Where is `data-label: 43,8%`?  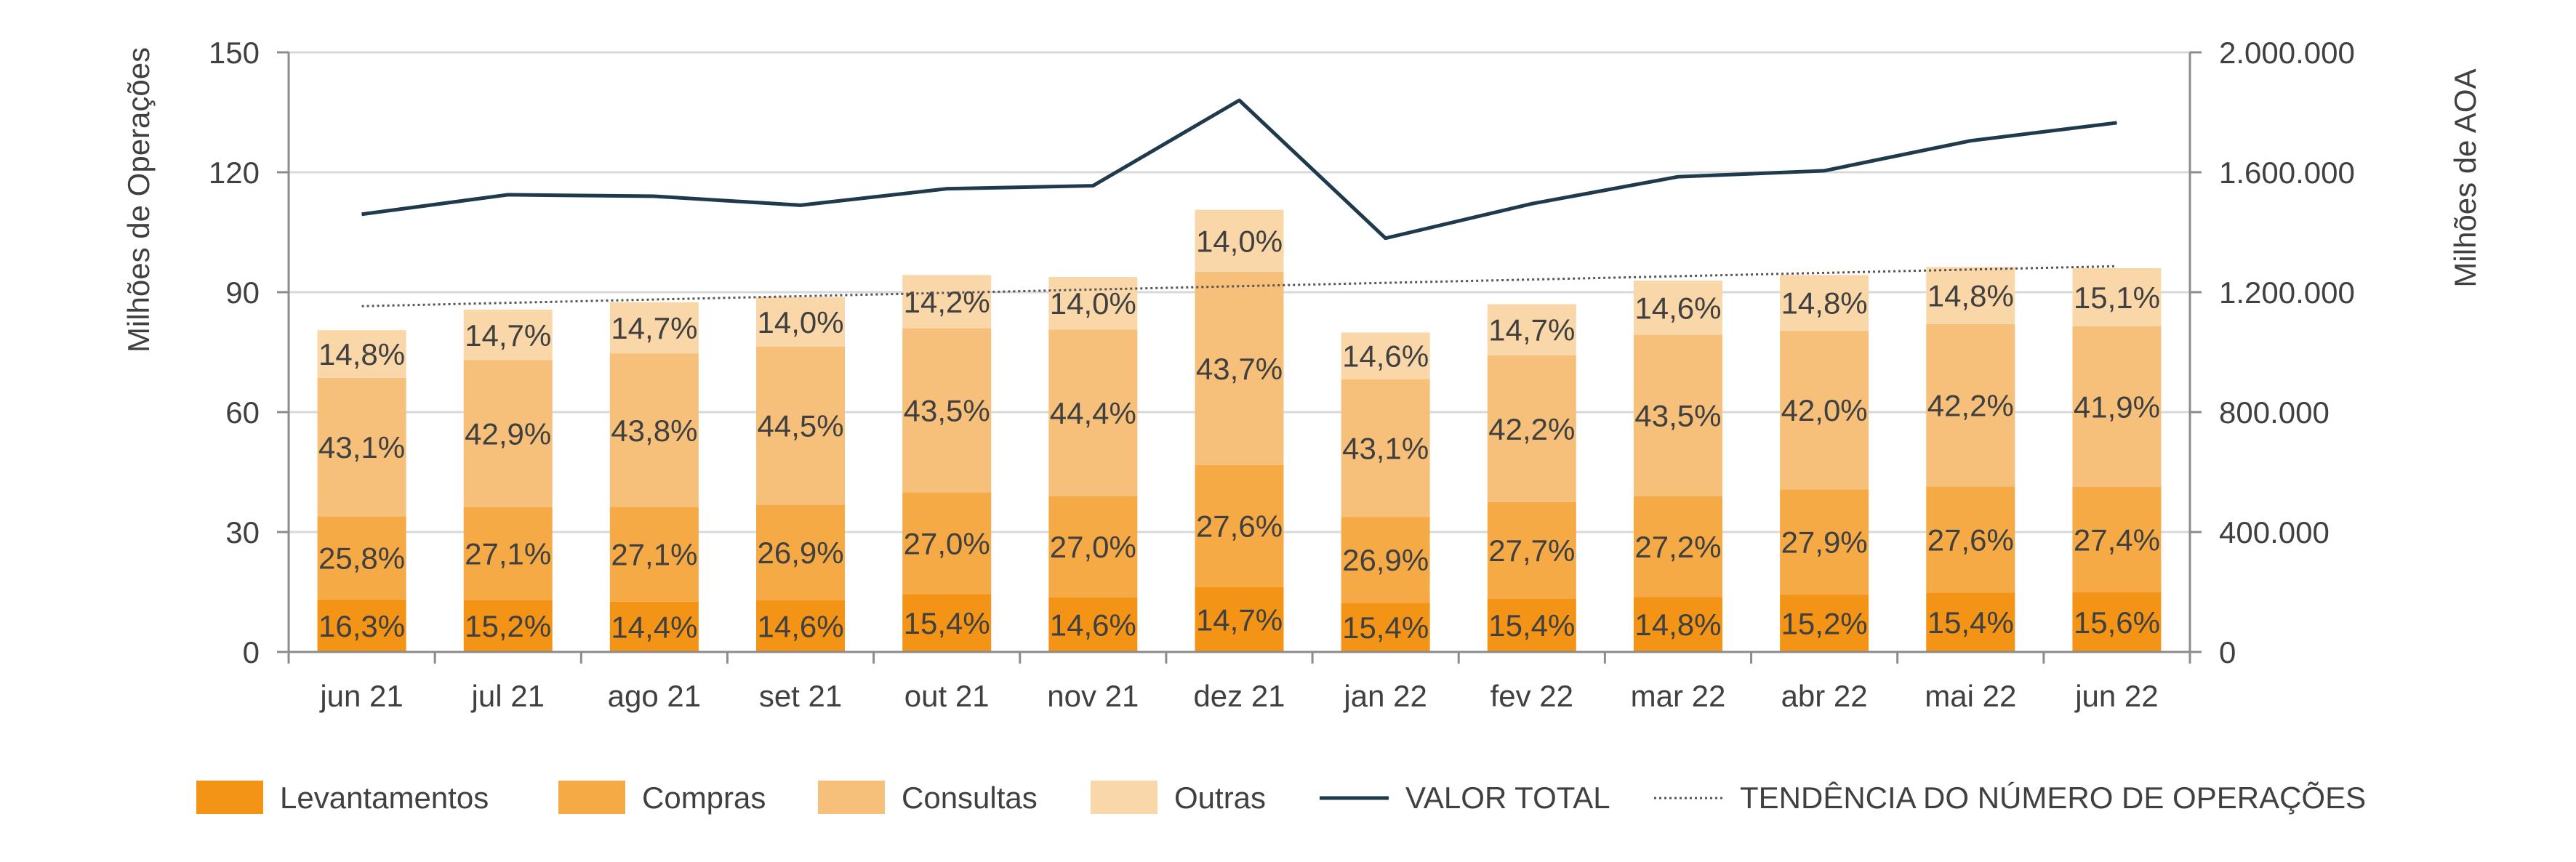
data-label: 43,8% is located at coordinates (654, 431).